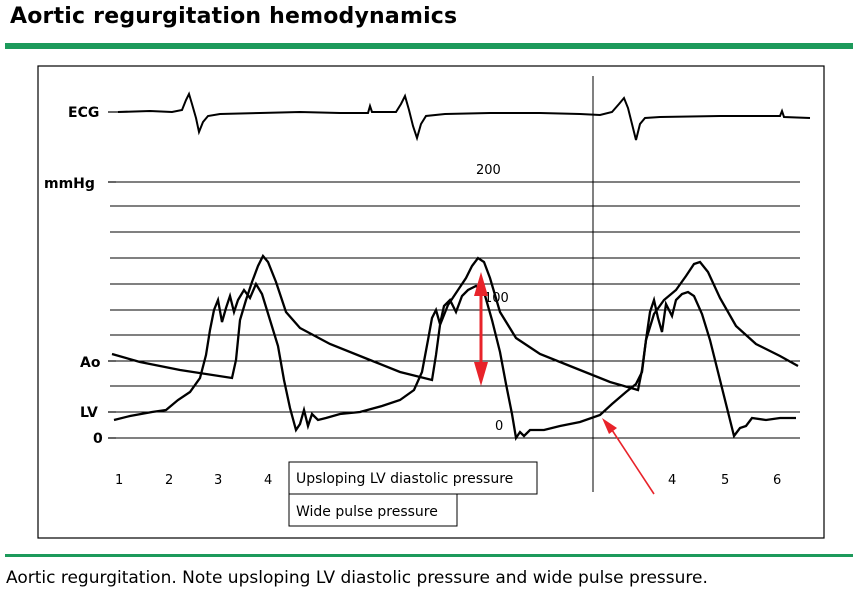  Describe the element at coordinates (777, 480) in the screenshot. I see `phase-label: 6` at that location.